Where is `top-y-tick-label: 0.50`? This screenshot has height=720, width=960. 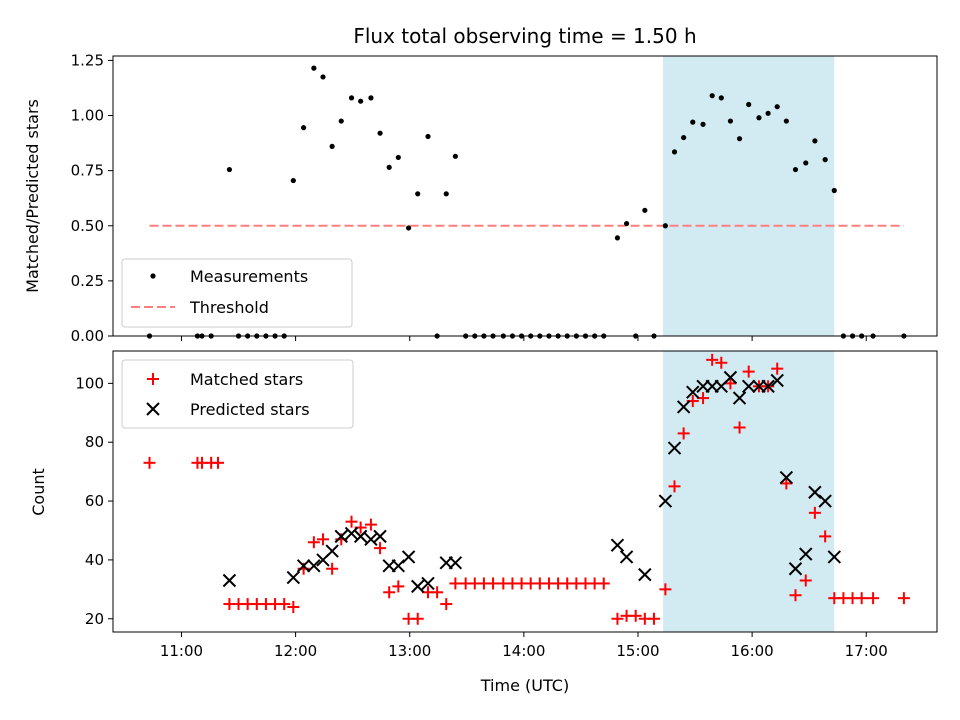
top-y-tick-label: 0.50 is located at coordinates (87, 226).